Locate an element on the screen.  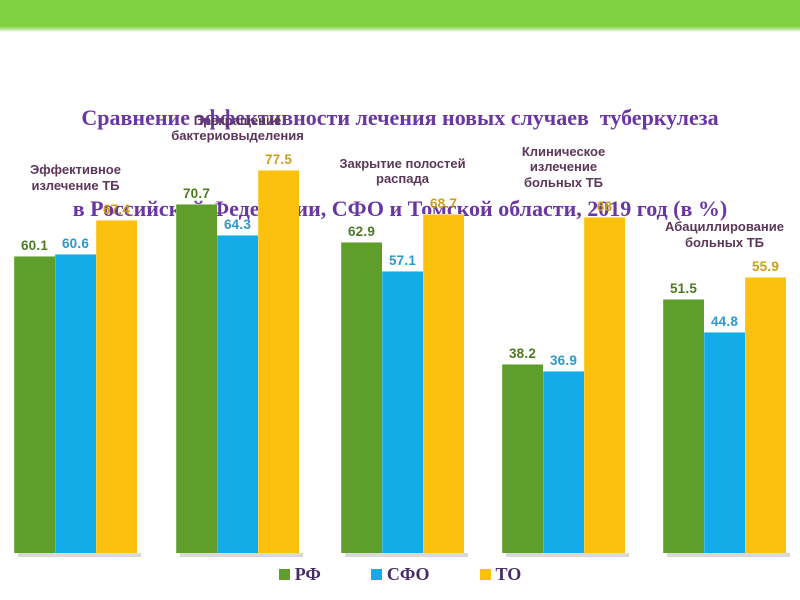
value-label-РФ: 70.7 is located at coordinates (196, 193).